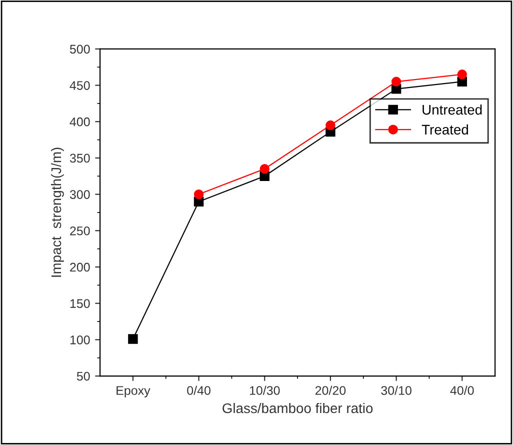 The image size is (513, 445). I want to click on y-tick-label: 50, so click(83, 376).